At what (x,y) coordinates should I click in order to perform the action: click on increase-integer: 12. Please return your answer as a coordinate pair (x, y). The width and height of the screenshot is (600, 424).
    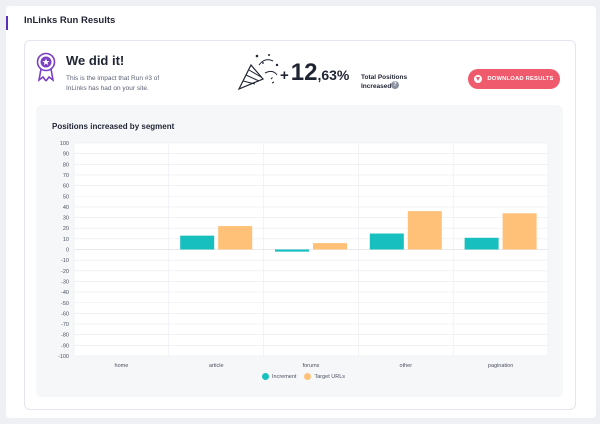
    Looking at the image, I should click on (304, 72).